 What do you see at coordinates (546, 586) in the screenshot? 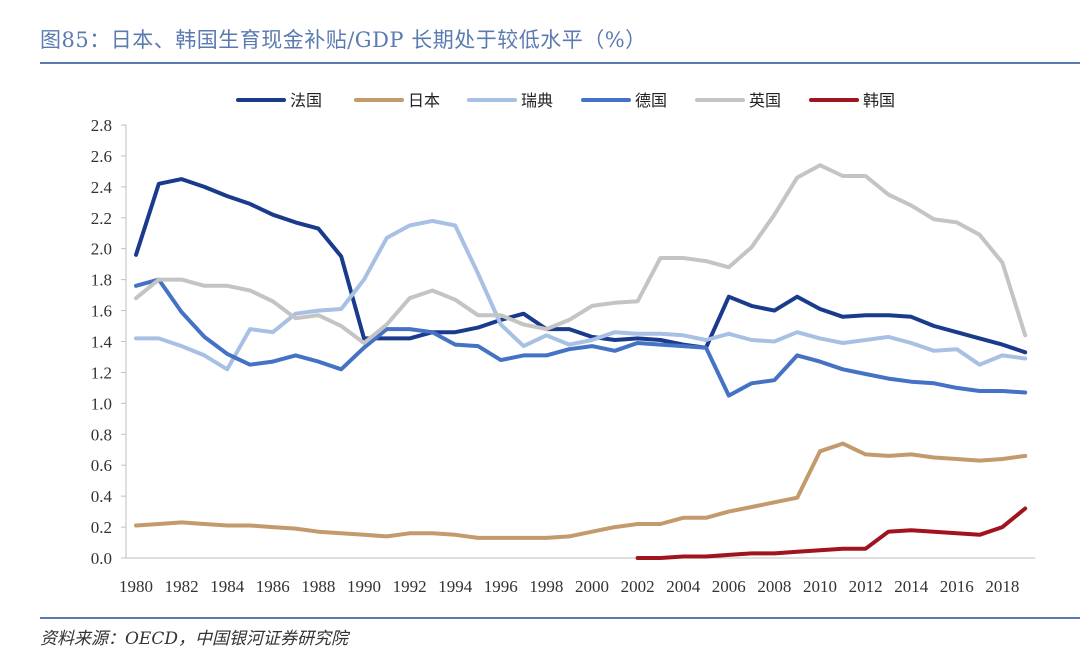
I see `x-tick-label: 1998` at bounding box center [546, 586].